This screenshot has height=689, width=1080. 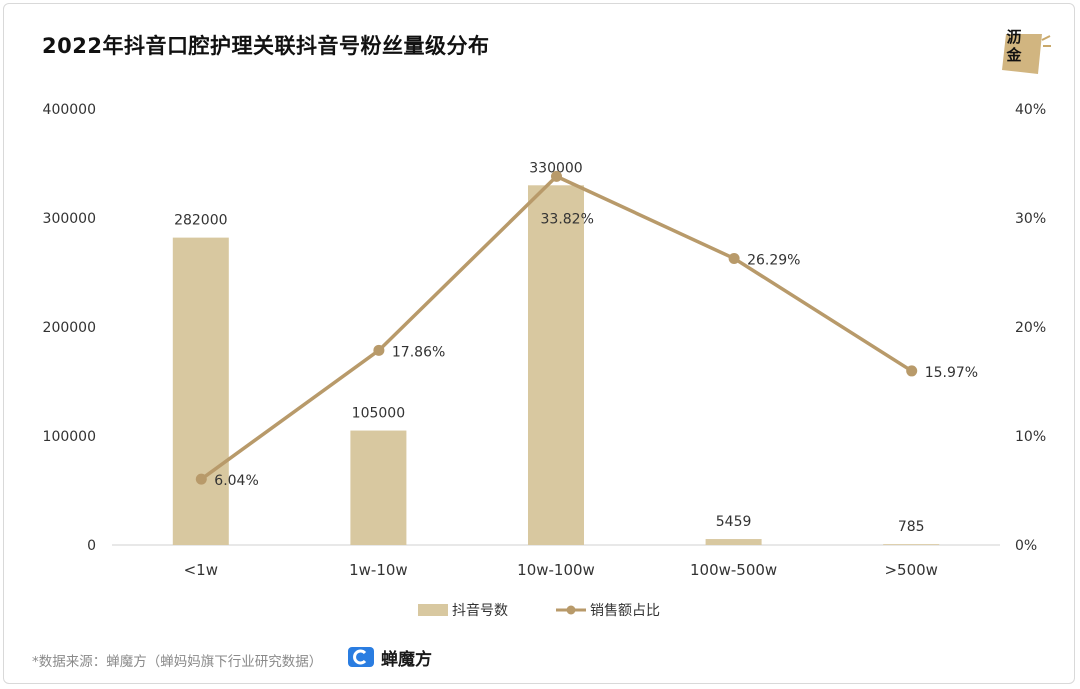 What do you see at coordinates (951, 373) in the screenshot?
I see `line-value-label: 15.97%` at bounding box center [951, 373].